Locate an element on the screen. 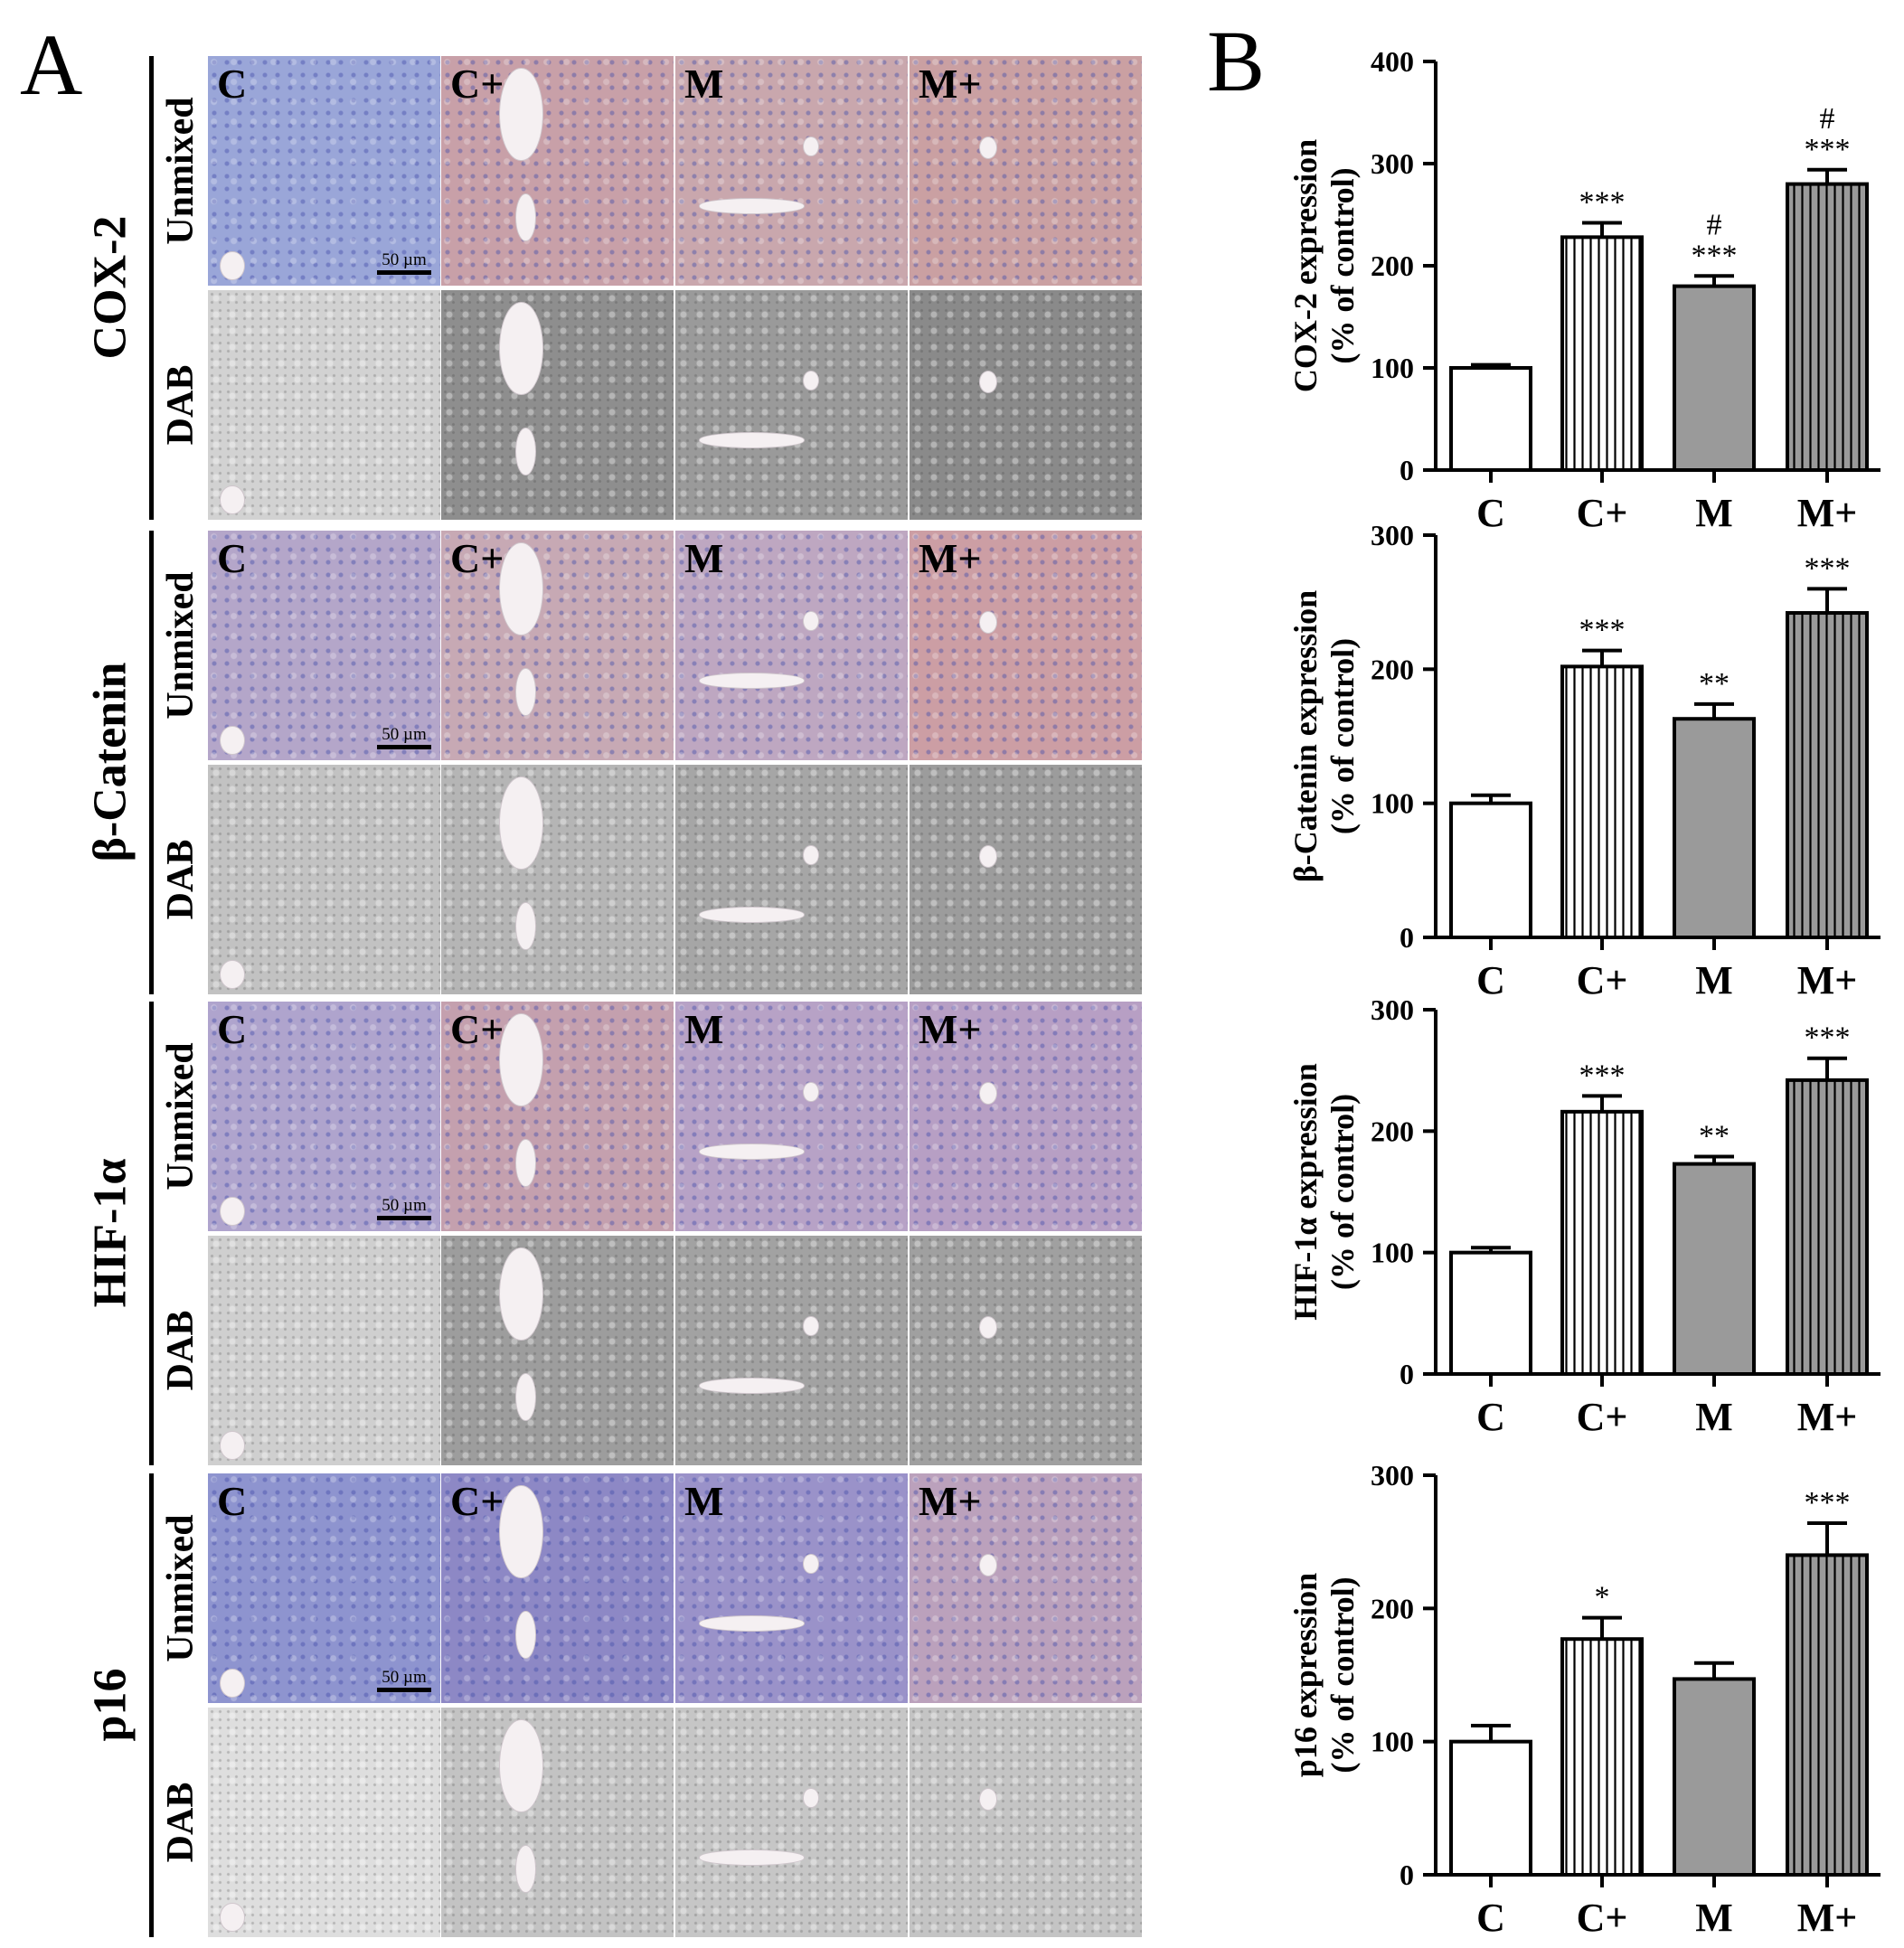 The width and height of the screenshot is (1904, 1948). y-axis-label: COX-2 expression(% of control) is located at coordinates (1324, 265).